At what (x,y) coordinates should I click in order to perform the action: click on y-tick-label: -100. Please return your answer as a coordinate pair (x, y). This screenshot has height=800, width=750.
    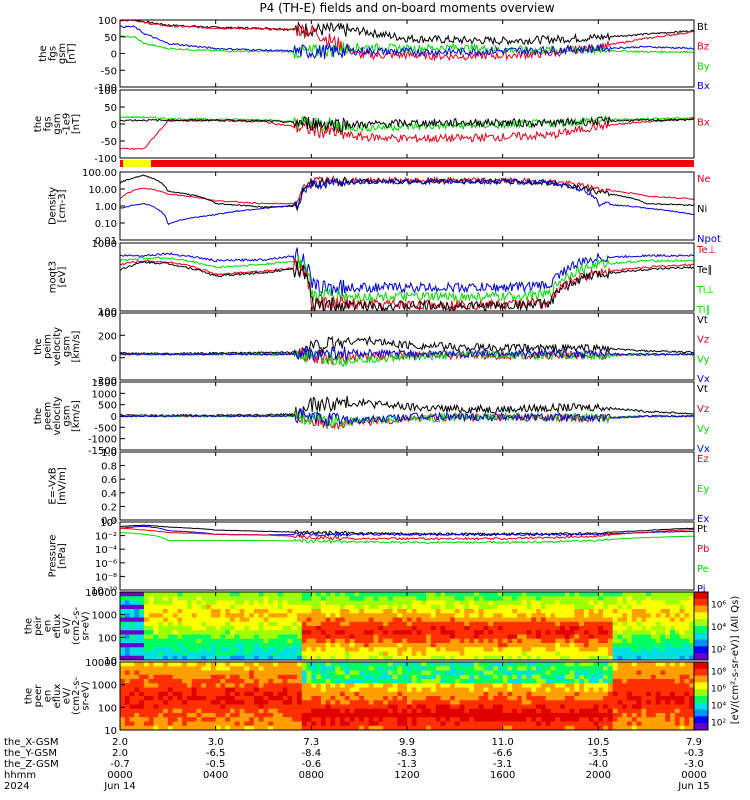
    Looking at the image, I should click on (105, 159).